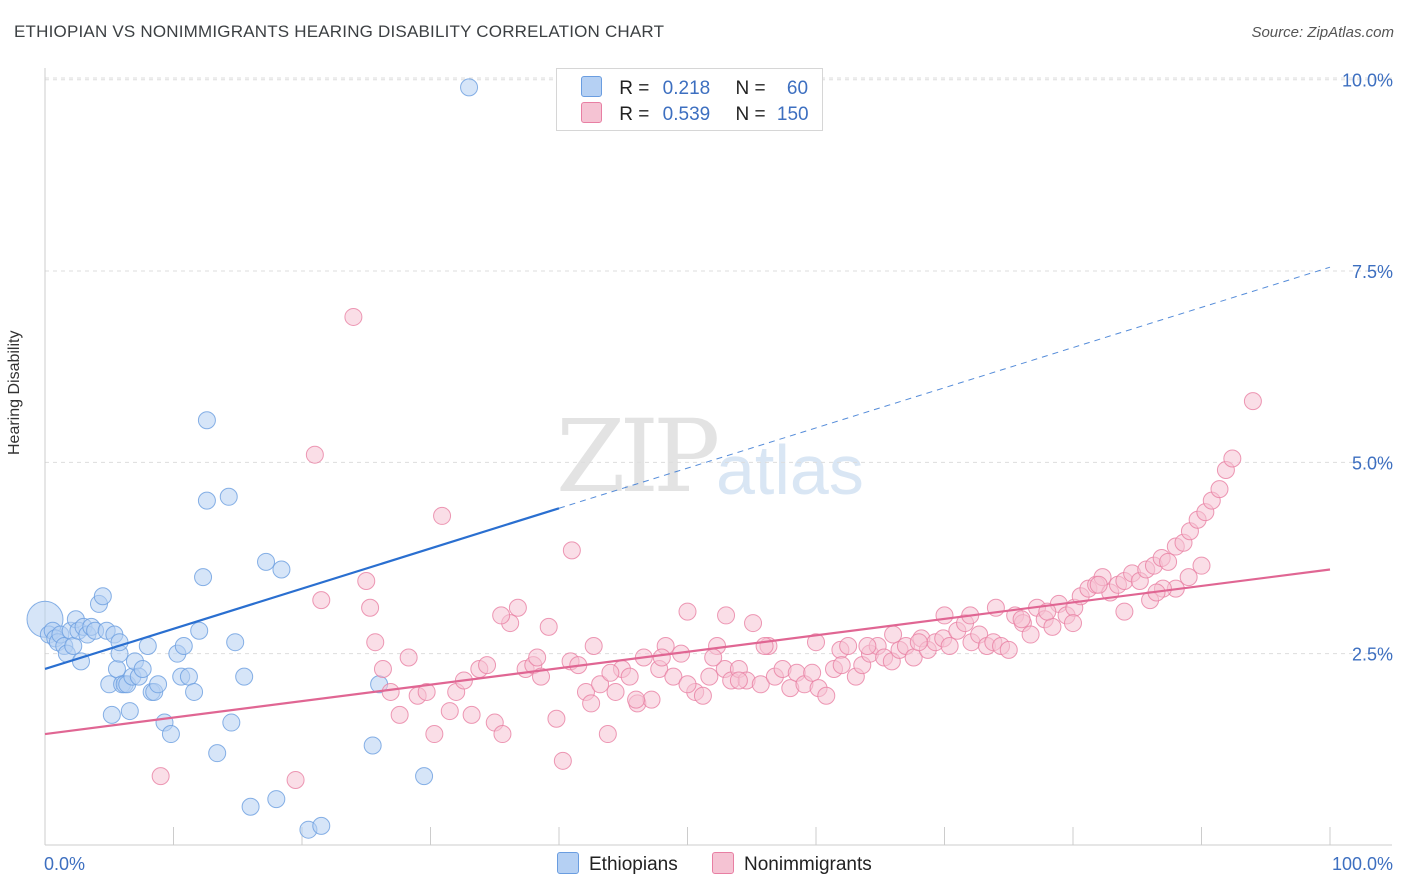 This screenshot has width=1406, height=892. I want to click on bottom-legend-swatch-nonimmigrants, so click(723, 863).